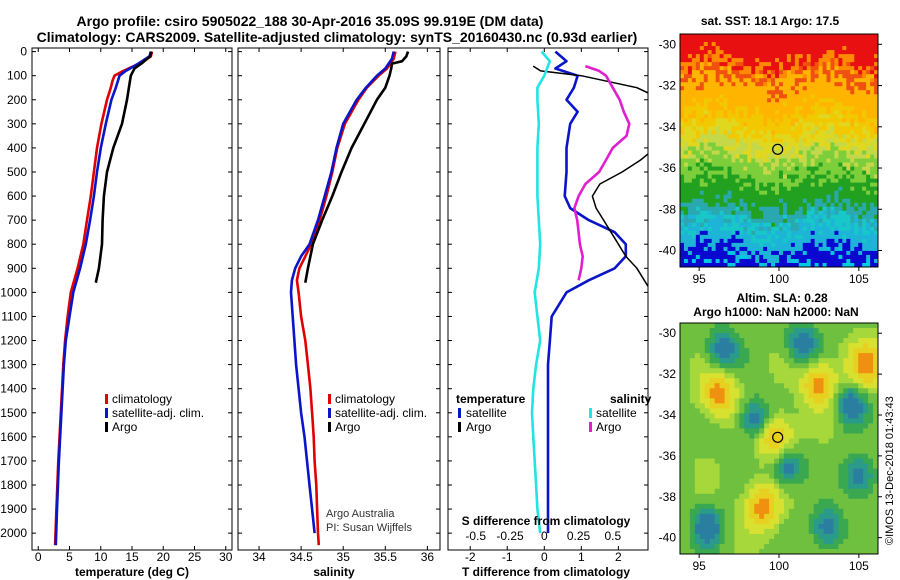  What do you see at coordinates (590, 427) in the screenshot?
I see `legend-swatch-s-argo` at bounding box center [590, 427].